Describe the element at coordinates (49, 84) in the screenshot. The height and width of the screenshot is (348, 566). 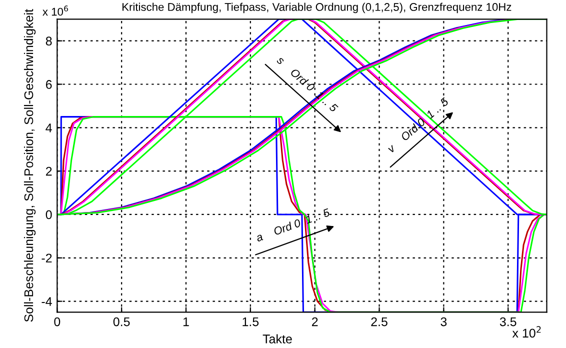
I see `y-tick-label: 6` at that location.